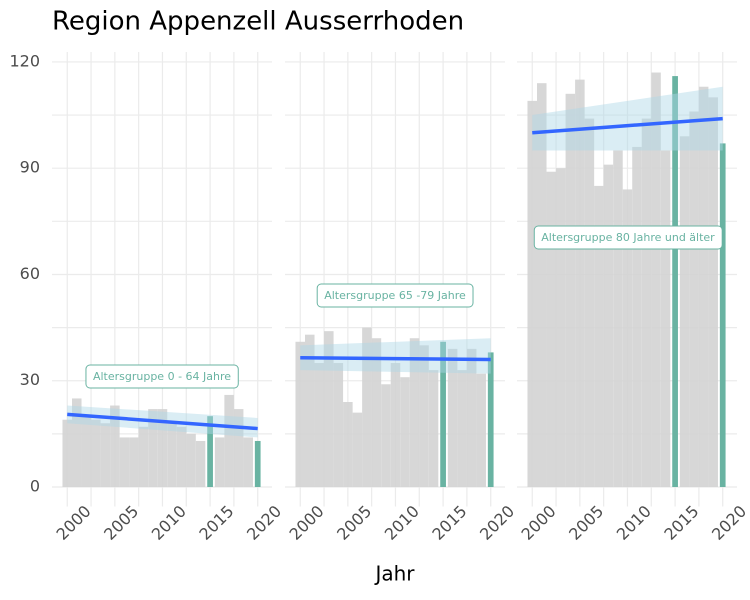  Describe the element at coordinates (30, 167) in the screenshot. I see `y-tick-label: 90` at that location.